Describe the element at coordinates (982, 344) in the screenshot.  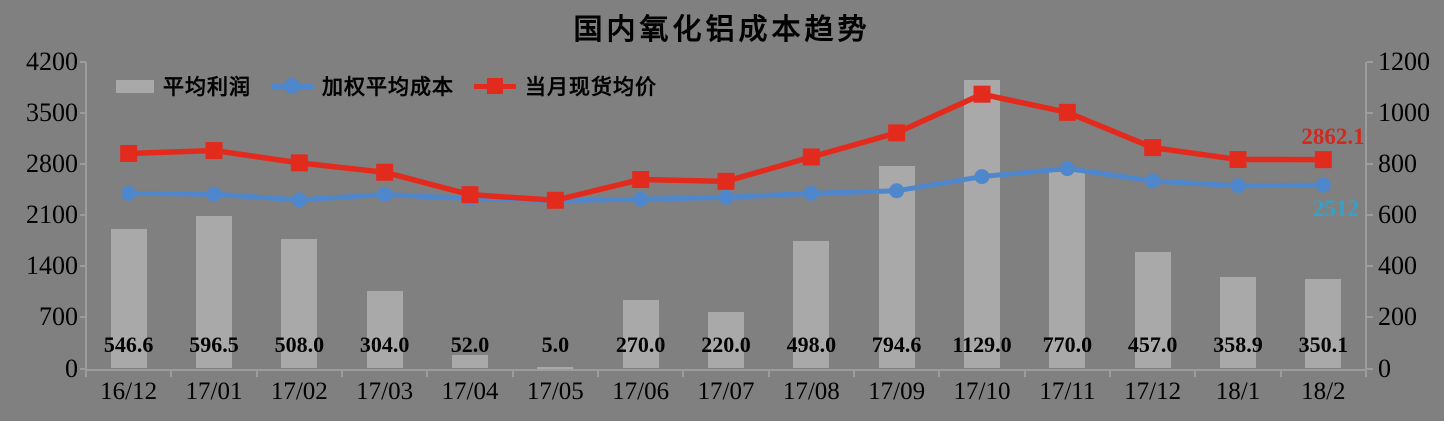
I see `bar-value-label: 1129.0` at that location.